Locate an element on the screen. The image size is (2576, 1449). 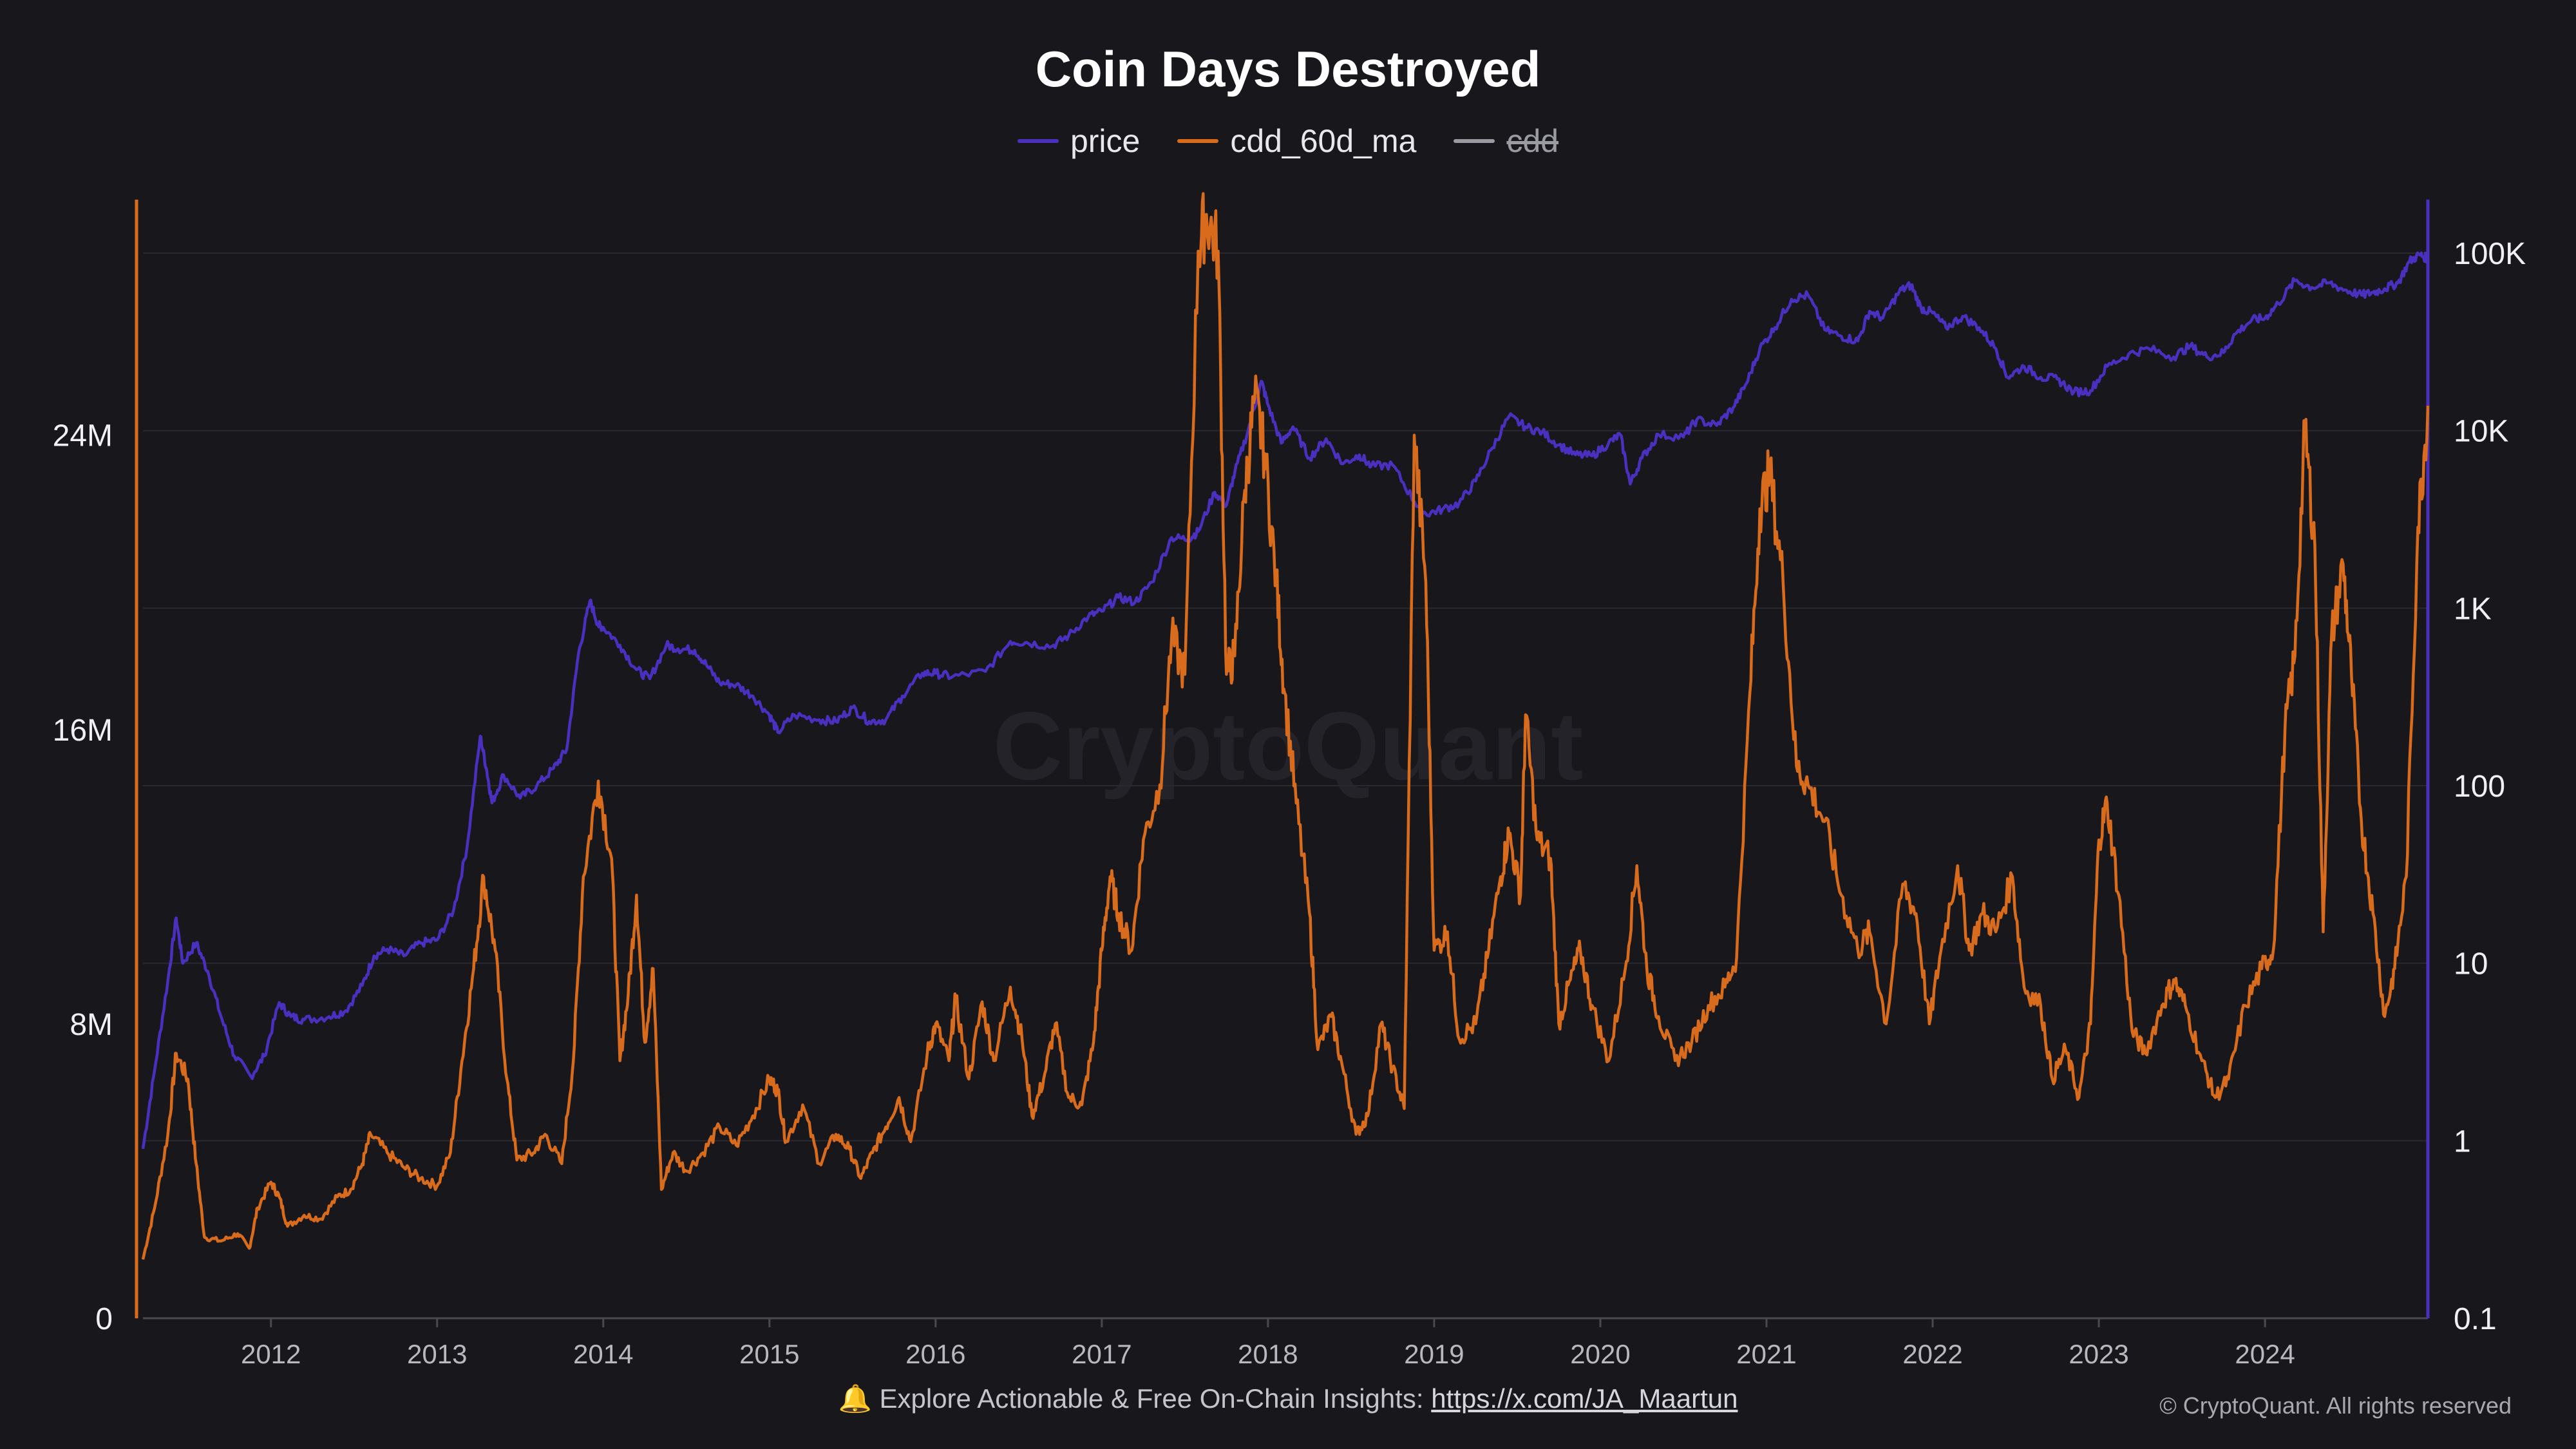
x-axis-tick-label: 2014 is located at coordinates (603, 1354).